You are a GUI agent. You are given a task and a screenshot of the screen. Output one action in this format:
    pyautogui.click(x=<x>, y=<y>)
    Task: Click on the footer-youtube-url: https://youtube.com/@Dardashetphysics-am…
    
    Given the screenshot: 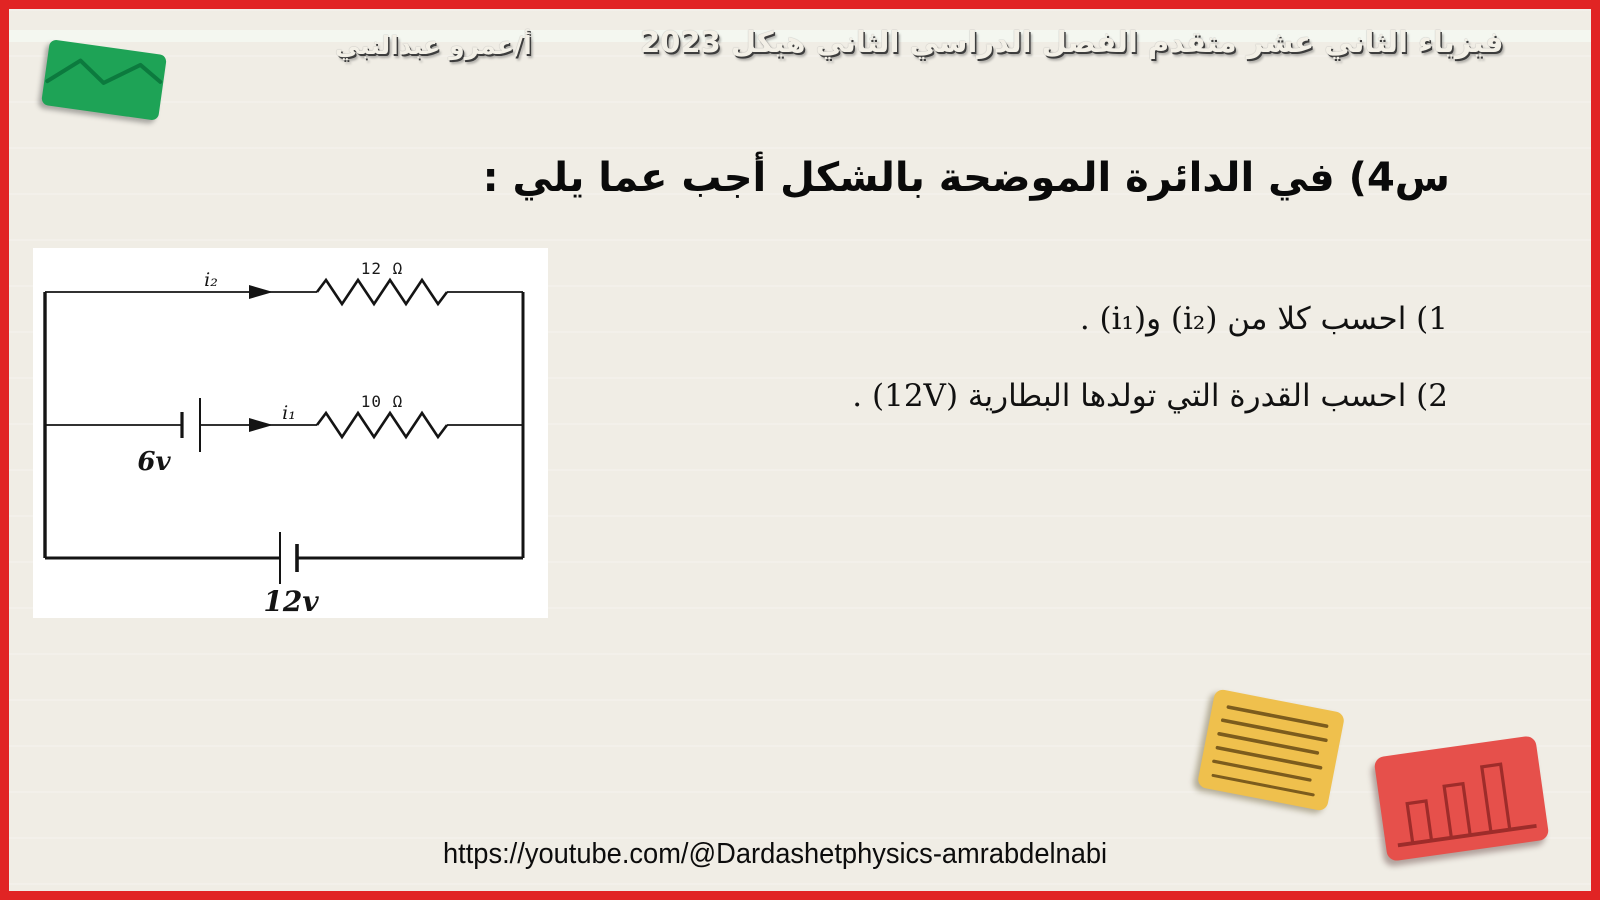 What is the action you would take?
    pyautogui.click(x=775, y=854)
    